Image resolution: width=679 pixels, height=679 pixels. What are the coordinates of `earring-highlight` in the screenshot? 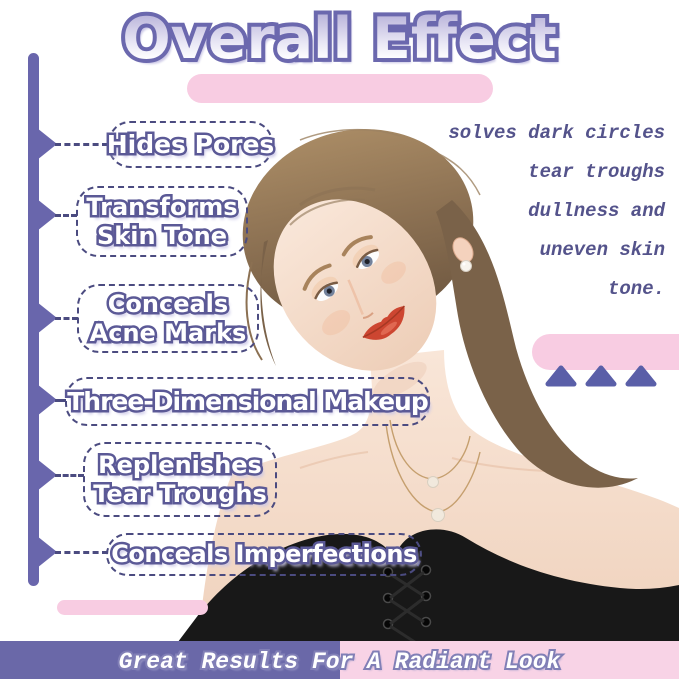 It's located at (464, 264).